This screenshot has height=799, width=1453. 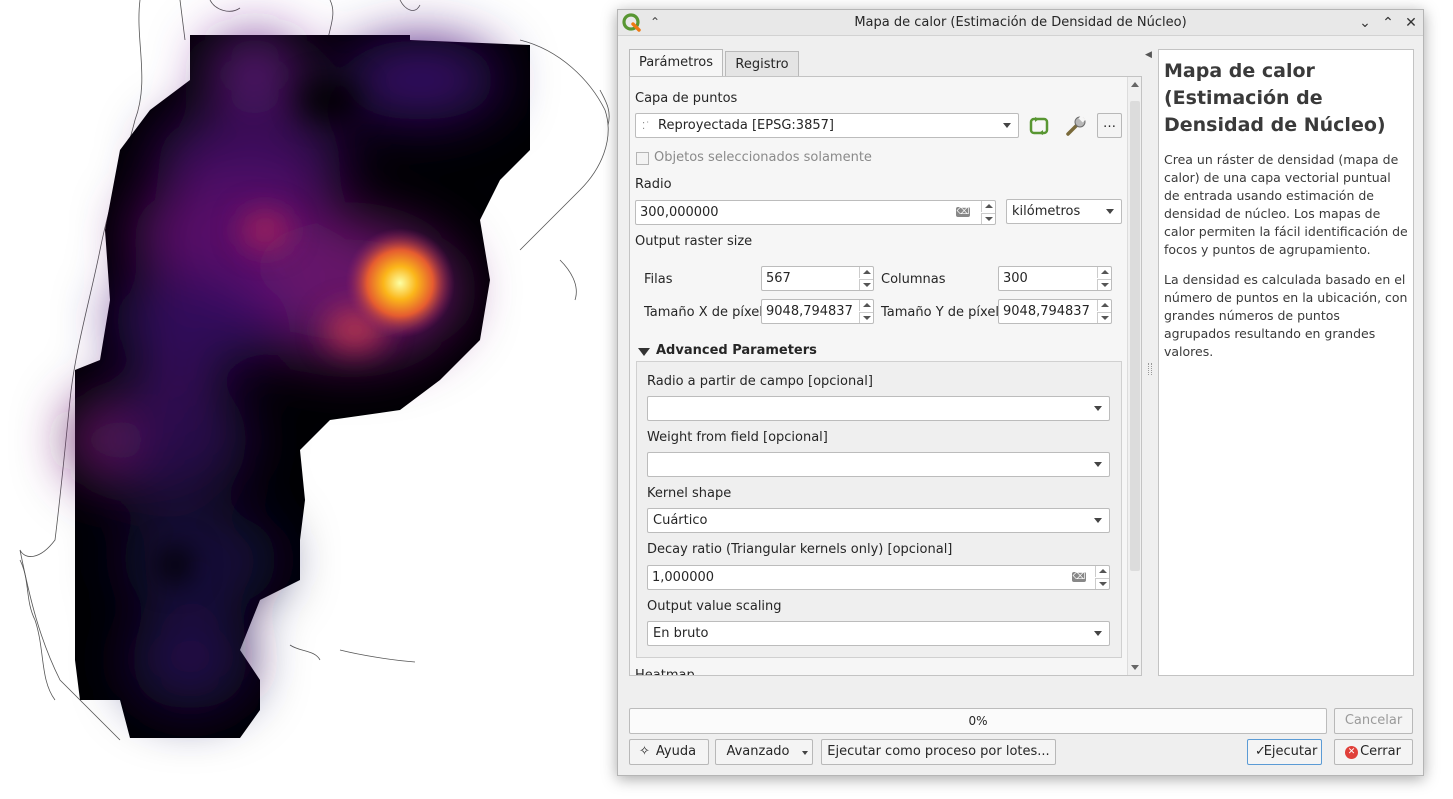 I want to click on weight-field-combo, so click(x=878, y=464).